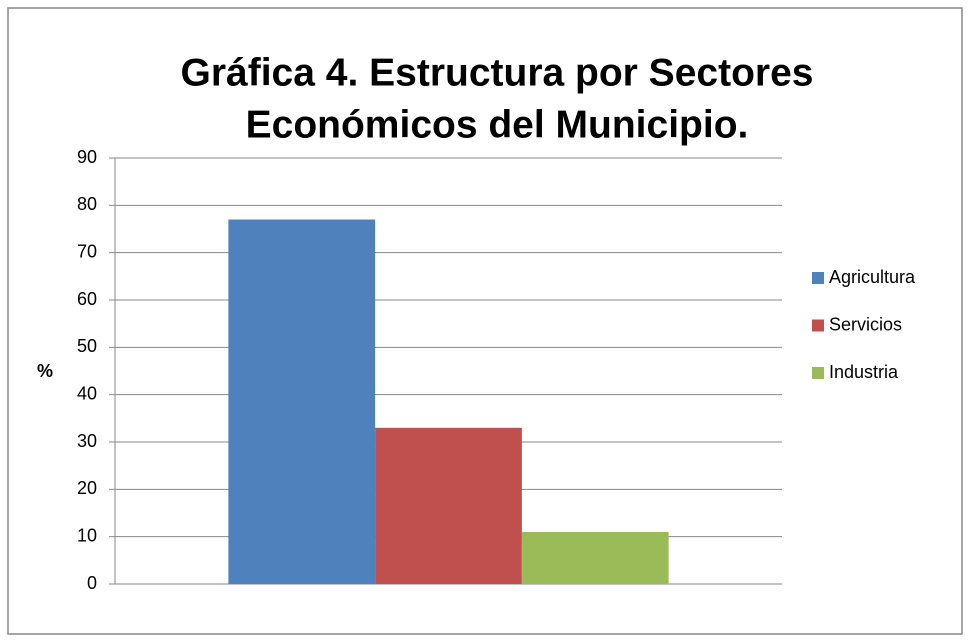  Describe the element at coordinates (87, 346) in the screenshot. I see `y-tick-label: 50` at that location.